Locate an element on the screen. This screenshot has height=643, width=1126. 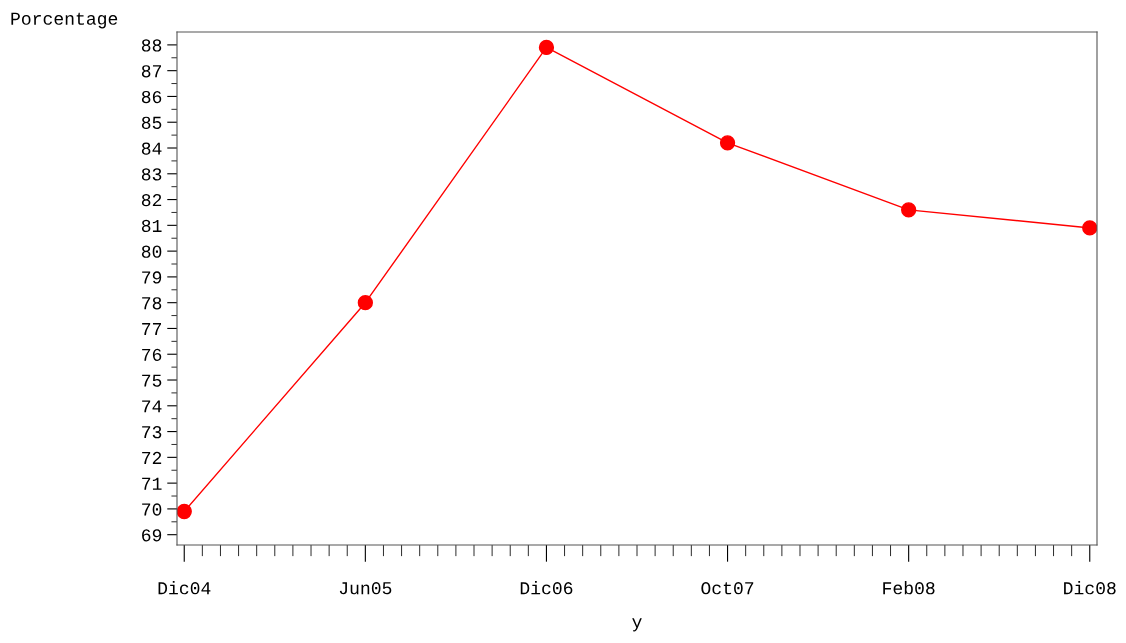
y-tick-label: 69 is located at coordinates (152, 535).